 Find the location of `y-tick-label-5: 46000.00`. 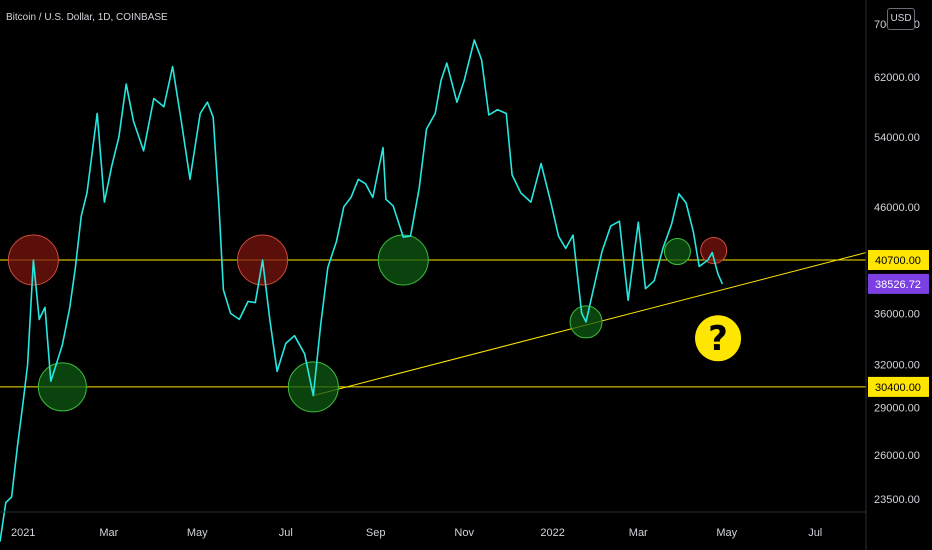

y-tick-label-5: 46000.00 is located at coordinates (897, 208).